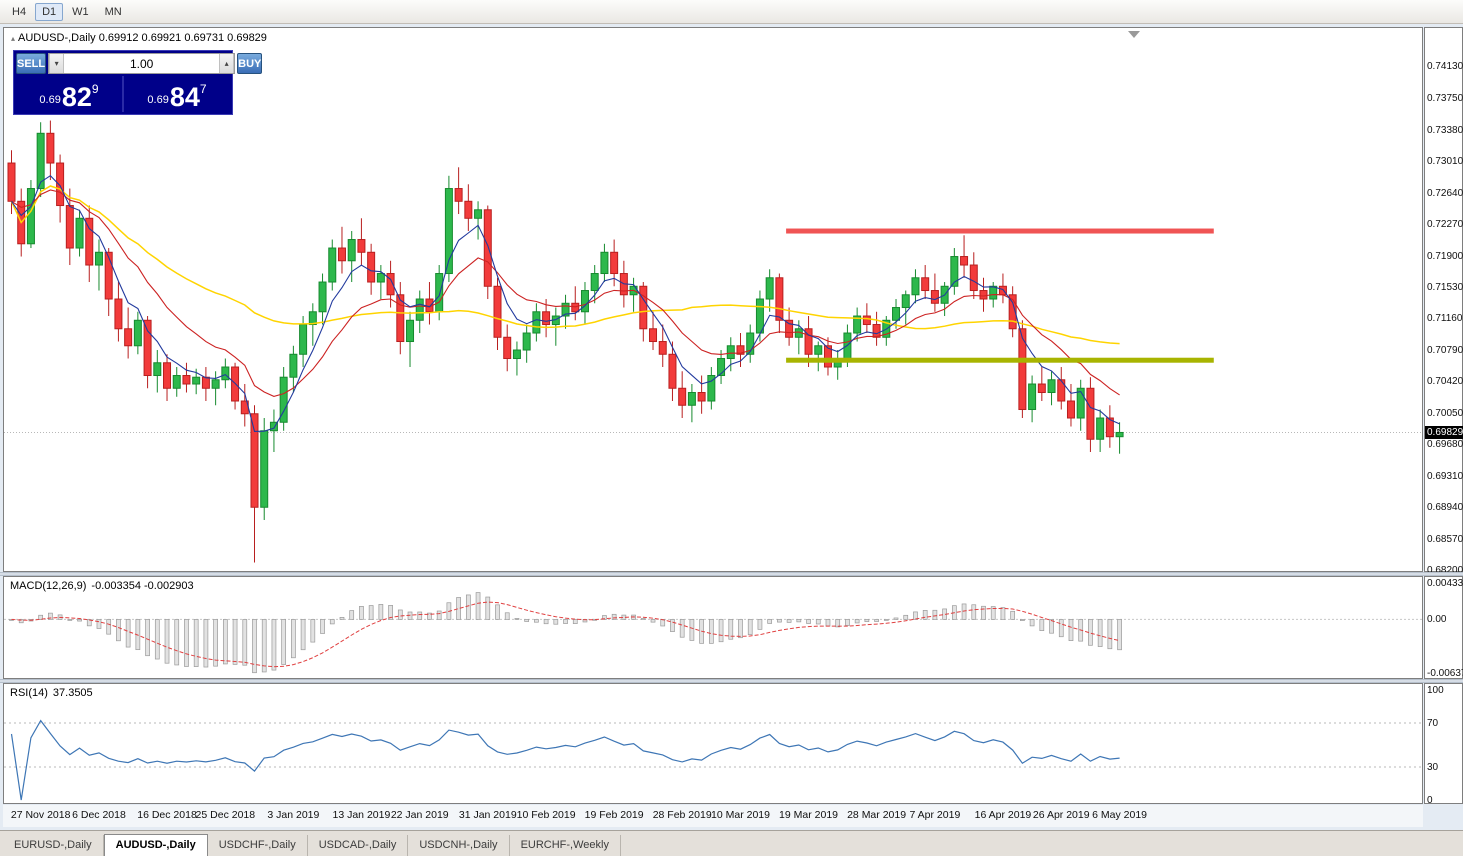 The image size is (1463, 856). What do you see at coordinates (1445, 287) in the screenshot?
I see `price-axis-label: 0.71530` at bounding box center [1445, 287].